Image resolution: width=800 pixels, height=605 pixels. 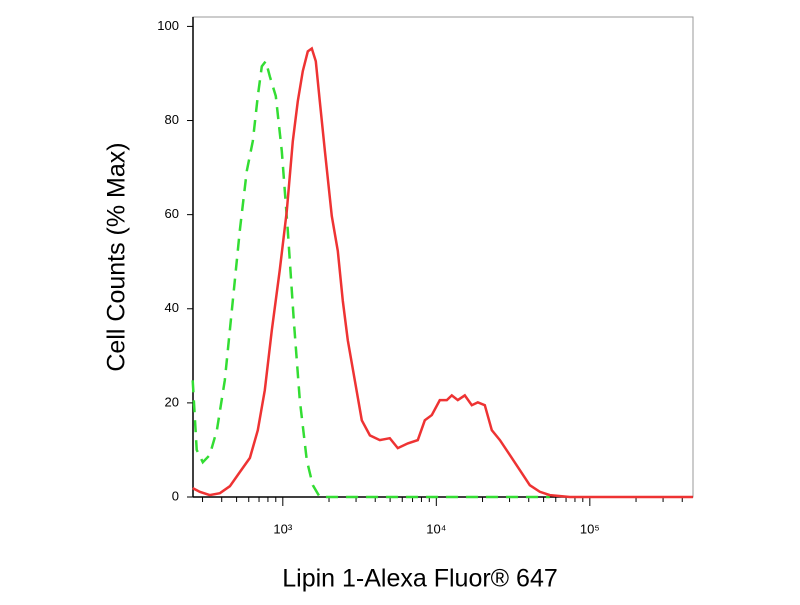 I want to click on x-axis-title: Lipin 1-Alexa Fluor® 647, so click(x=420, y=579).